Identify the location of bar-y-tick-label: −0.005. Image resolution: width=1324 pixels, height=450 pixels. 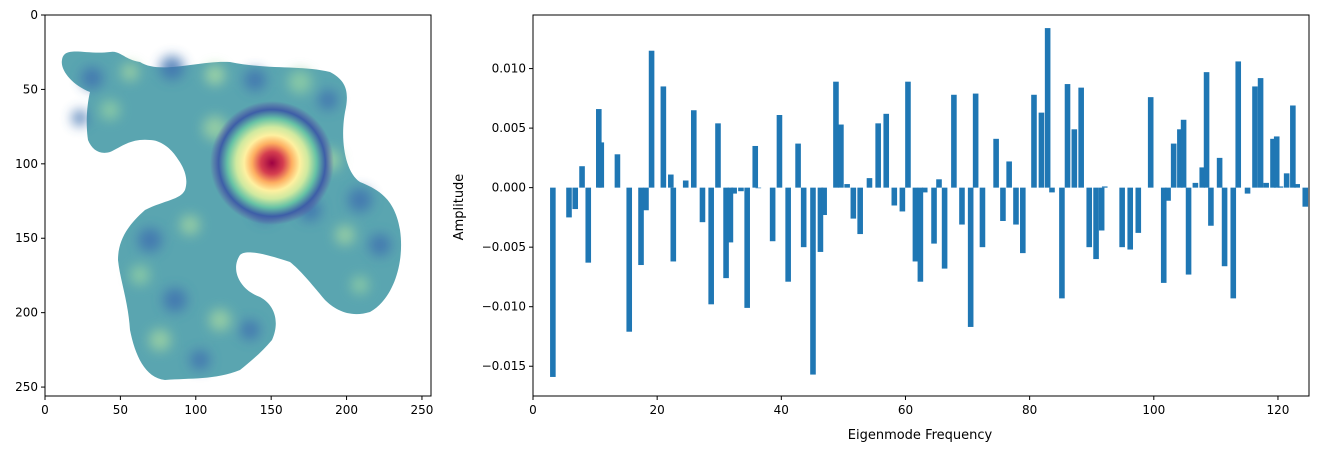
(504, 247).